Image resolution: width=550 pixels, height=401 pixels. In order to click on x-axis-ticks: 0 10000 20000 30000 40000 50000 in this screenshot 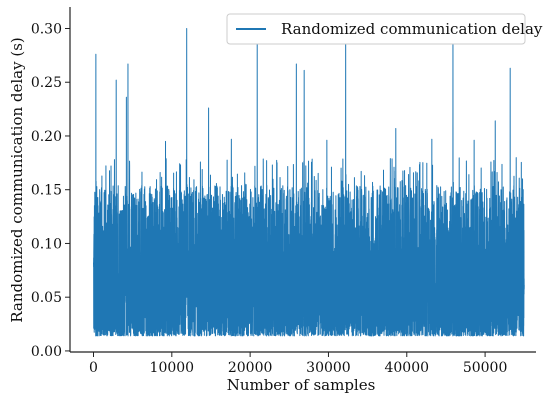, I will do `click(298, 364)`.